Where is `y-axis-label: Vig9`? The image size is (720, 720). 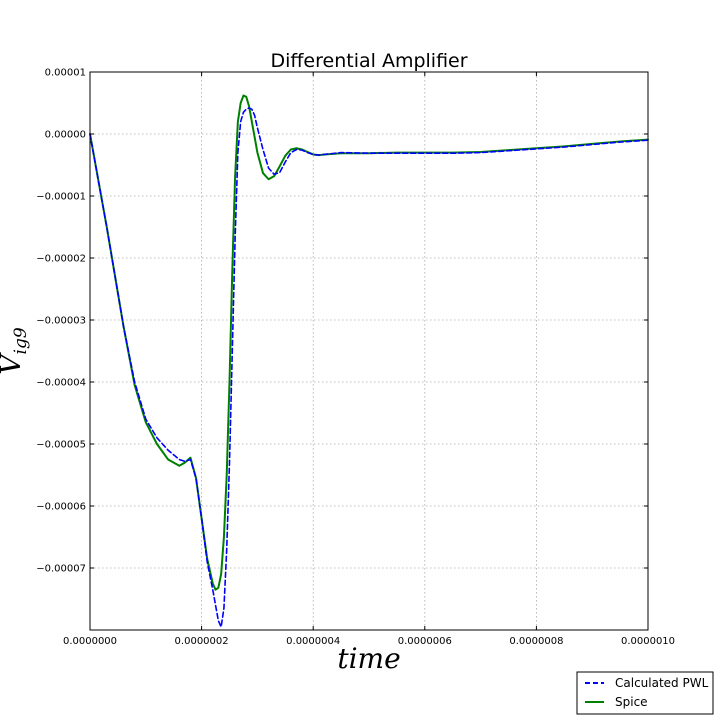 y-axis-label: Vig9 is located at coordinates (15, 351).